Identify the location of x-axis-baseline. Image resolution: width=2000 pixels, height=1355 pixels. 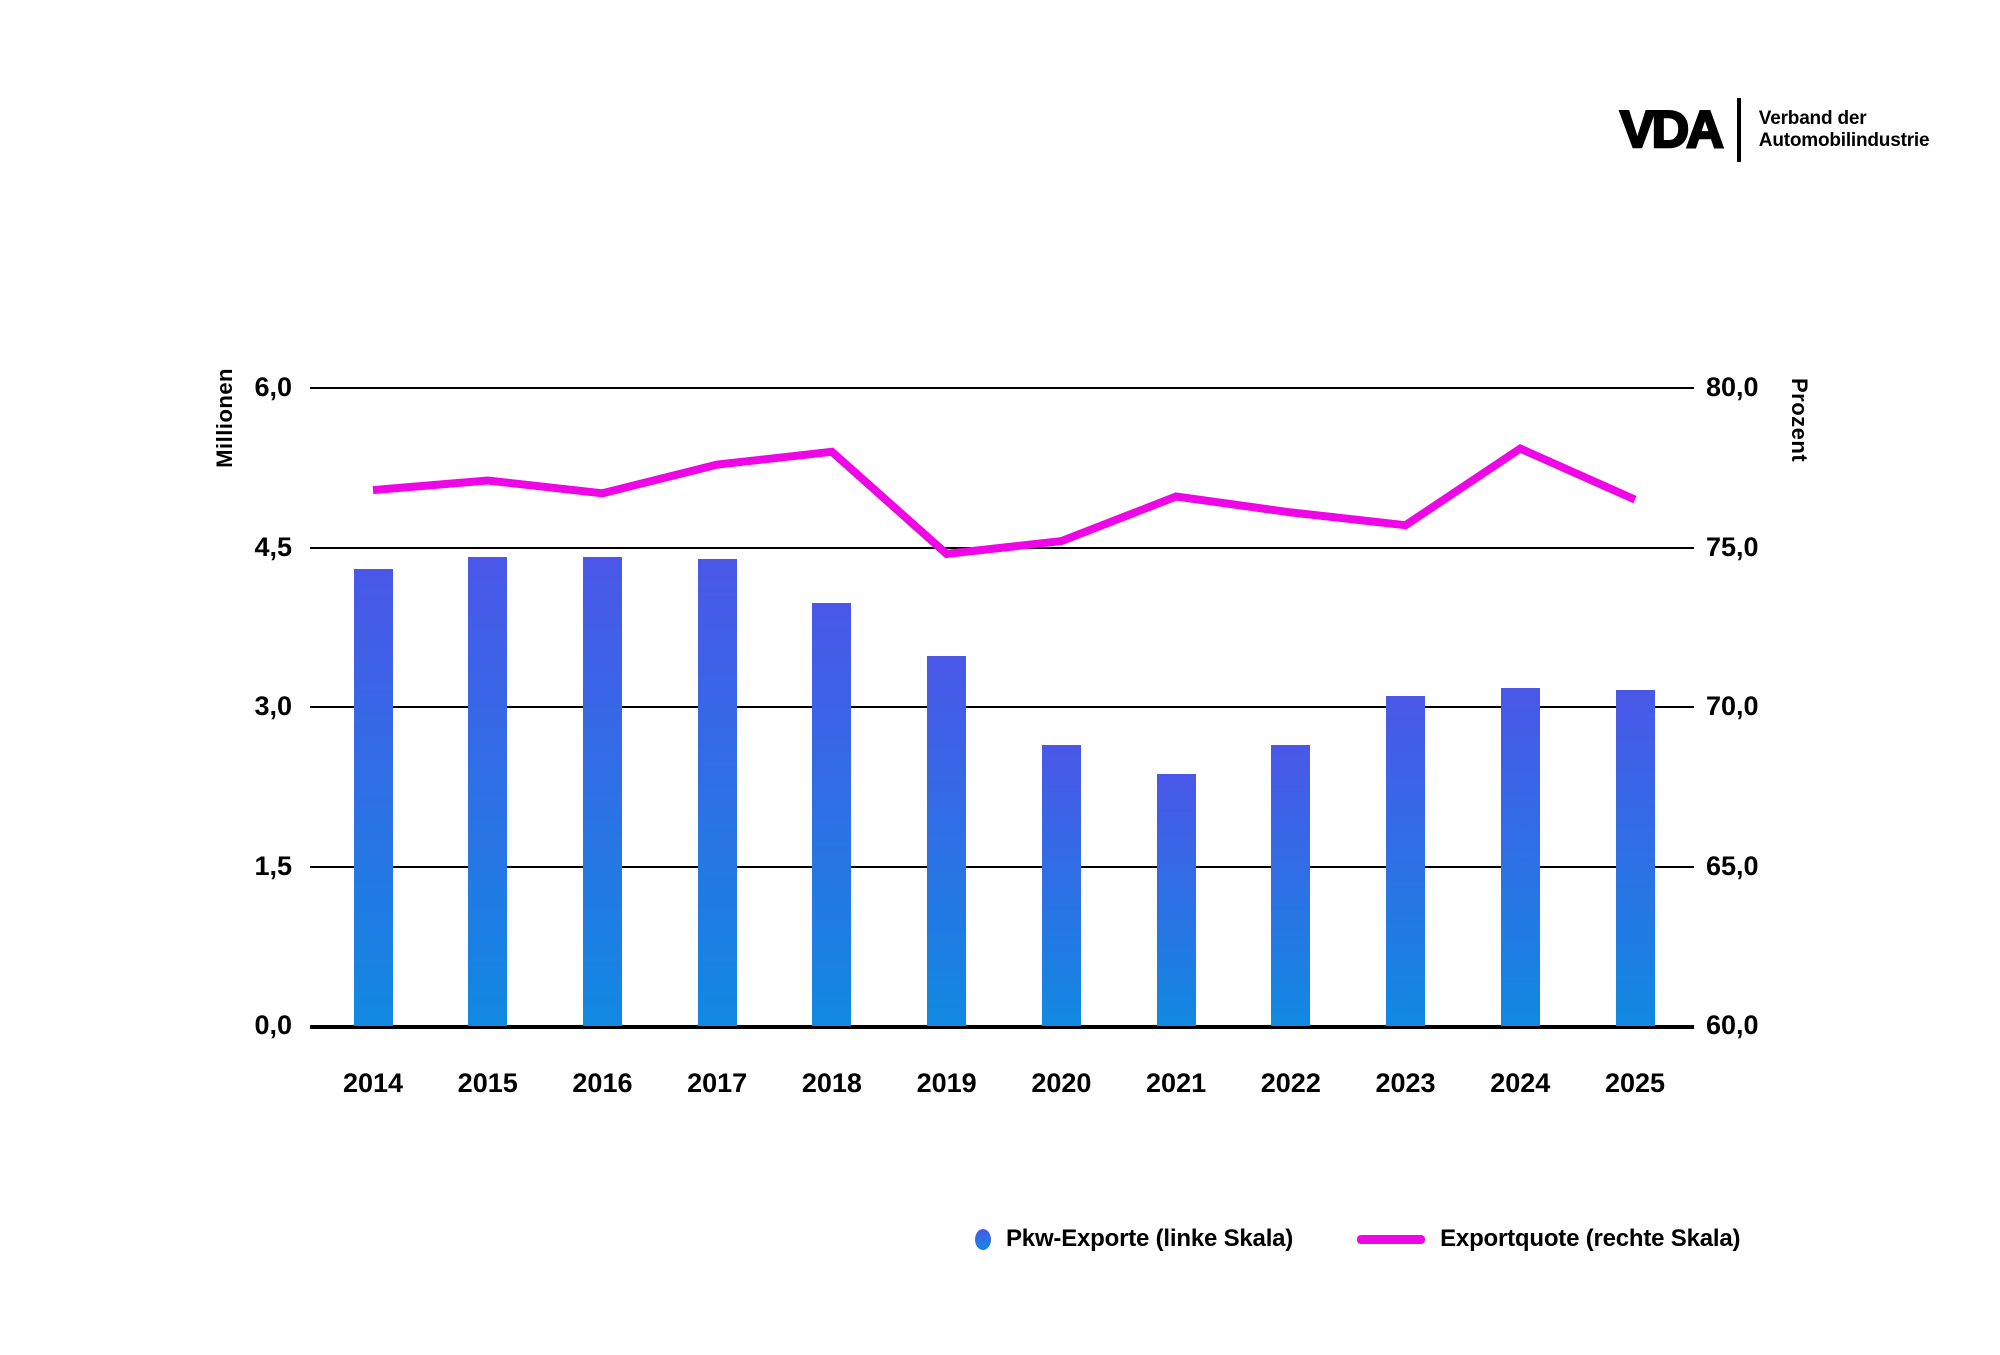
(1002, 1027).